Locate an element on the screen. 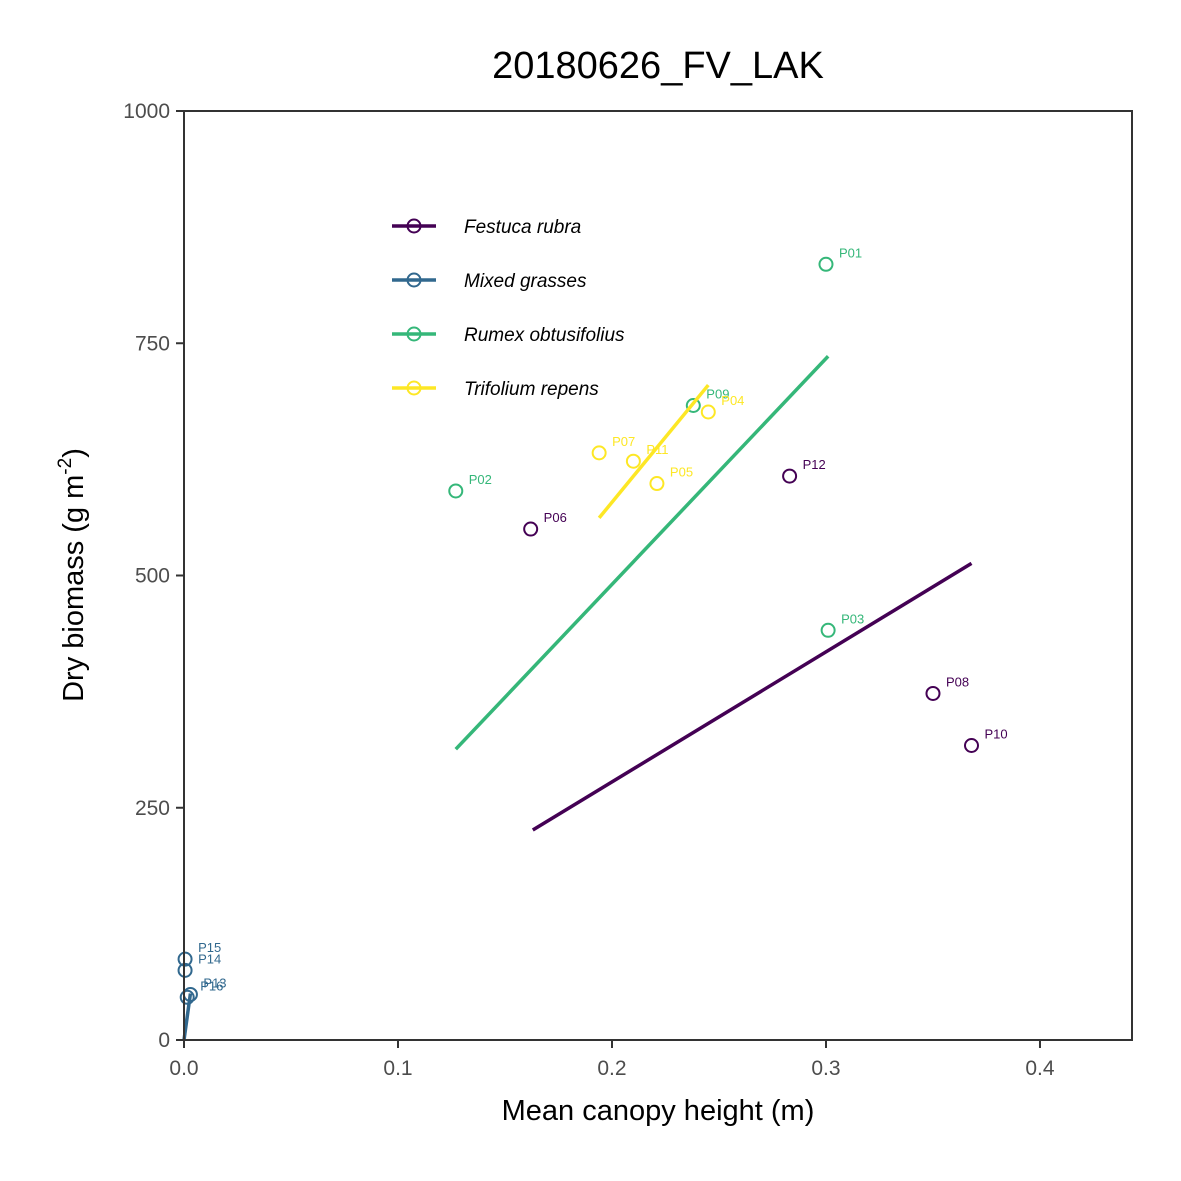 This screenshot has width=1181, height=1181. legend-item: Festuca rubra is located at coordinates (486, 227).